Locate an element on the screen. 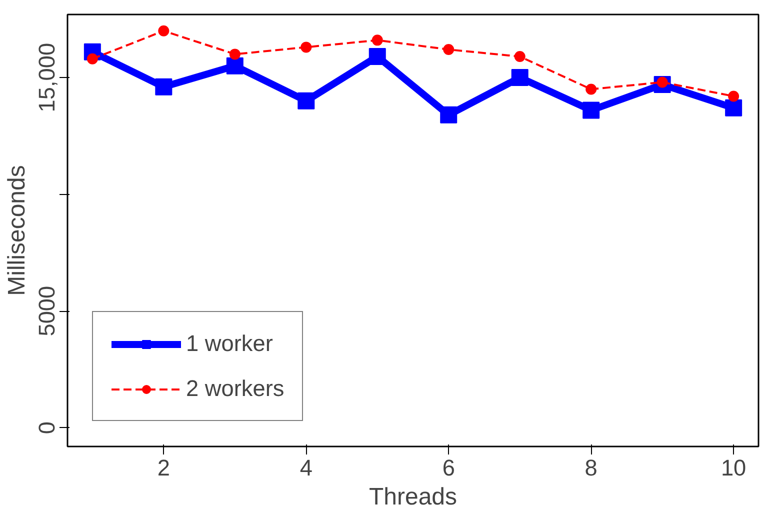 The image size is (783, 513). x-axis-title: Threads is located at coordinates (413, 497).